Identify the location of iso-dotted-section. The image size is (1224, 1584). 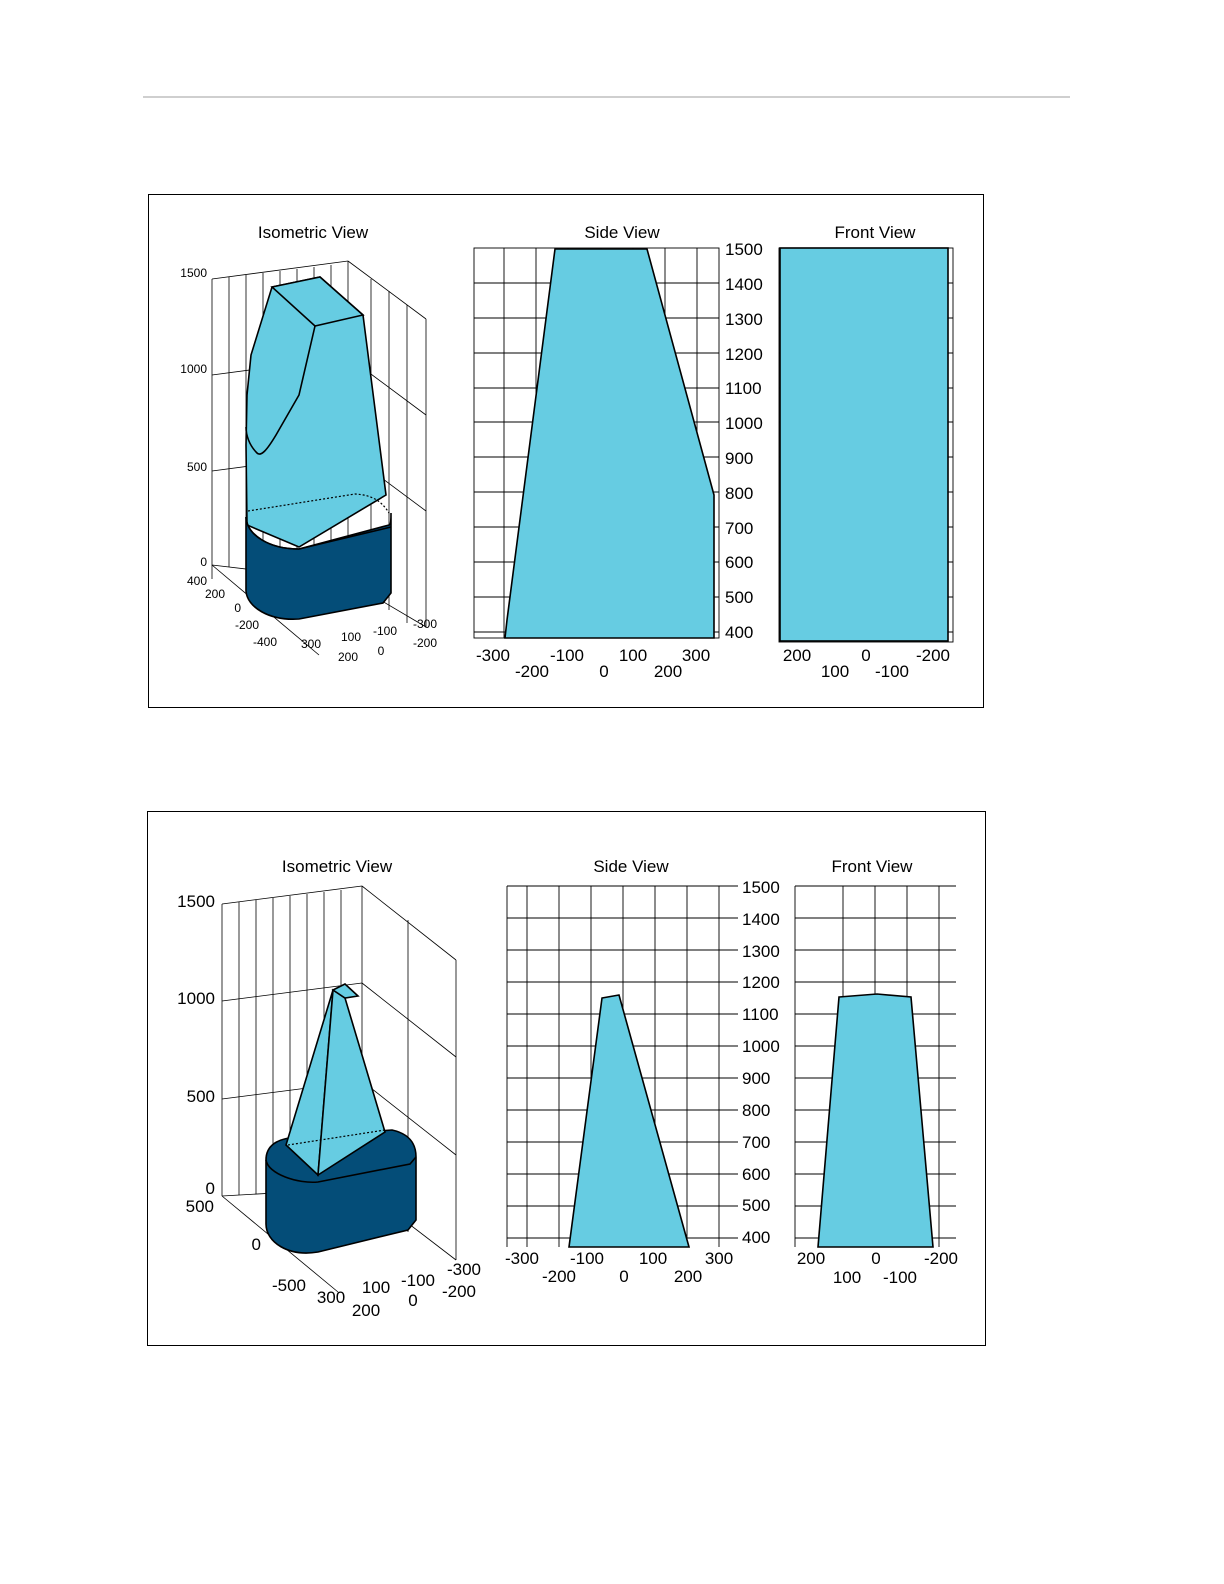
(336, 1137).